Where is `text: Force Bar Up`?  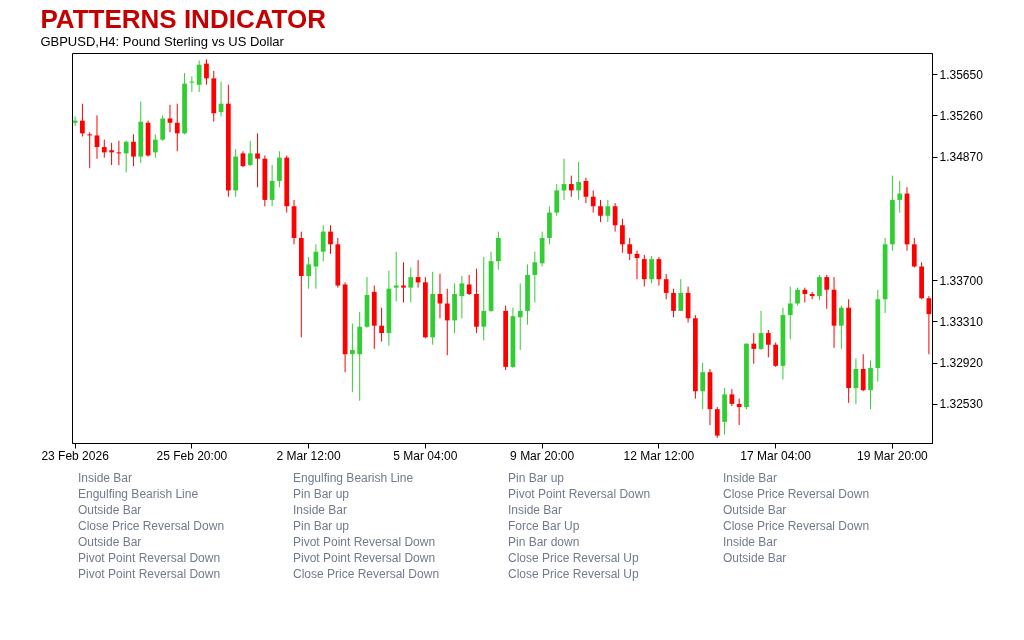 text: Force Bar Up is located at coordinates (544, 526).